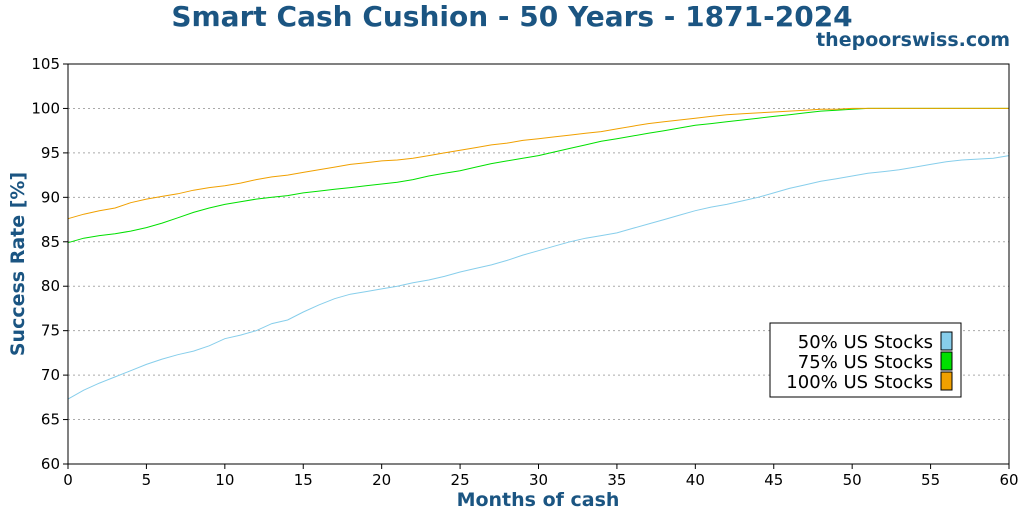 The image size is (1024, 512). Describe the element at coordinates (50, 286) in the screenshot. I see `y-tick-label: 80` at that location.